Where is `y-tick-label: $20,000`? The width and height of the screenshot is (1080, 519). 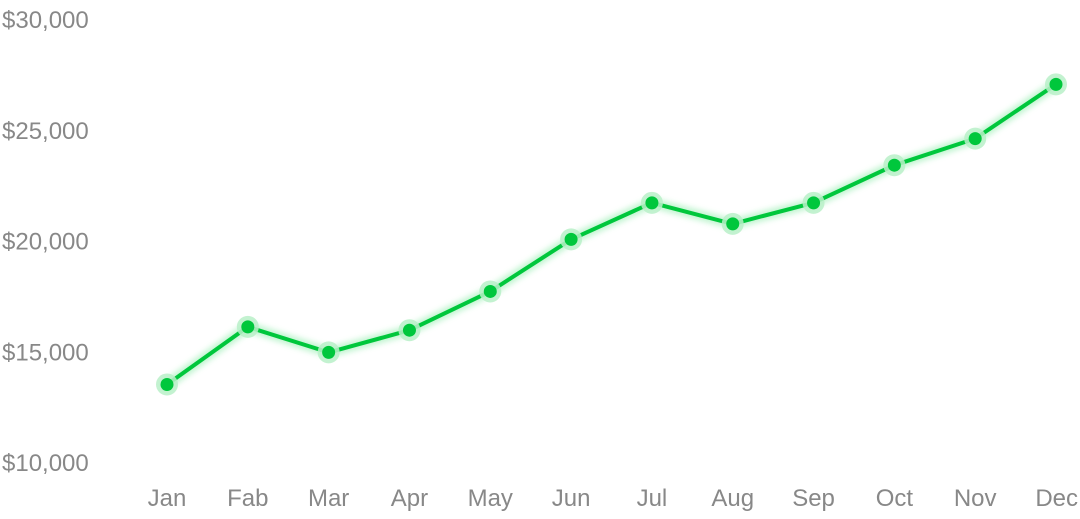
y-tick-label: $20,000 is located at coordinates (45, 242).